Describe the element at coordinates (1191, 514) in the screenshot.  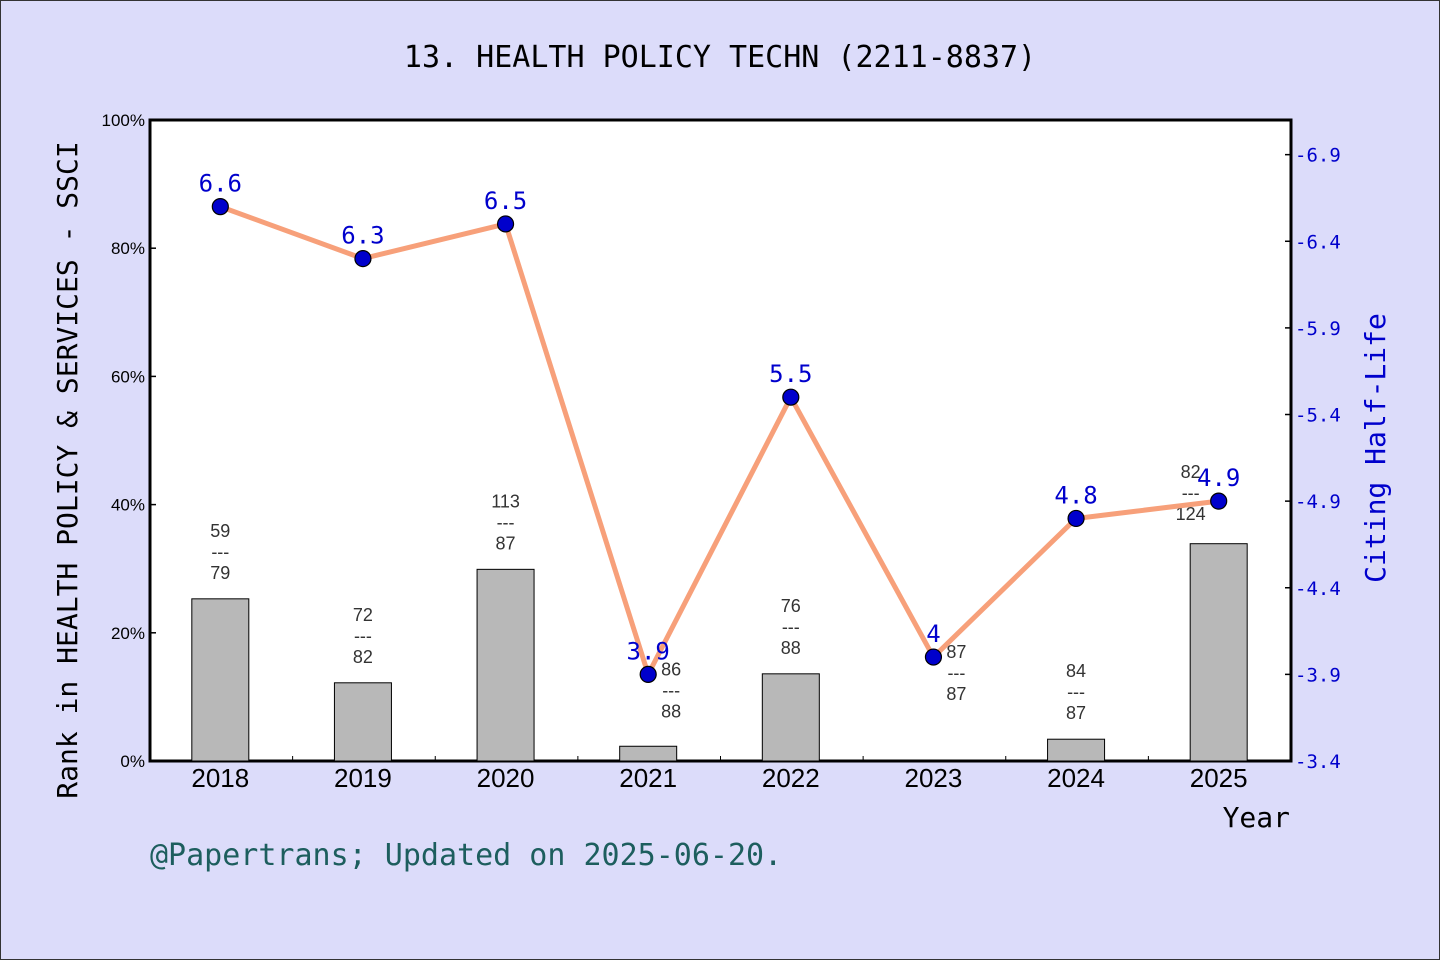
I see `rank-total-2025: 124` at that location.